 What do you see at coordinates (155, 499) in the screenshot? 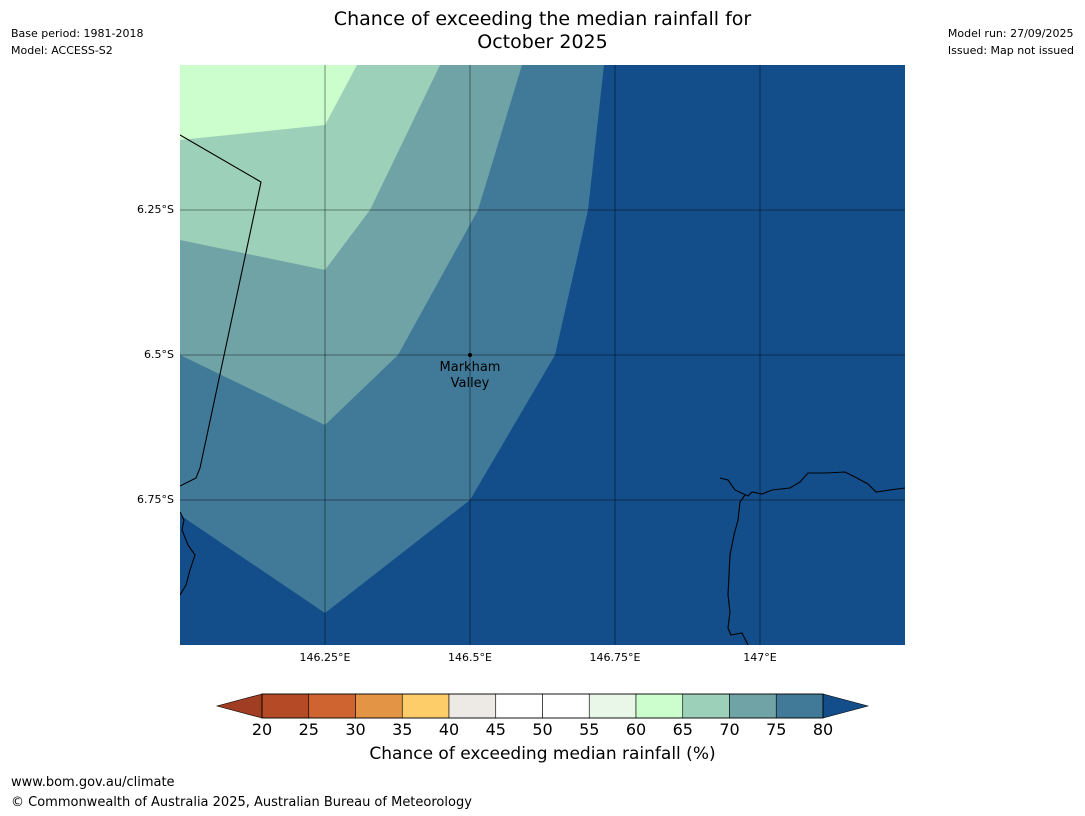
I see `lat-label-6-75: 6.75°S` at bounding box center [155, 499].